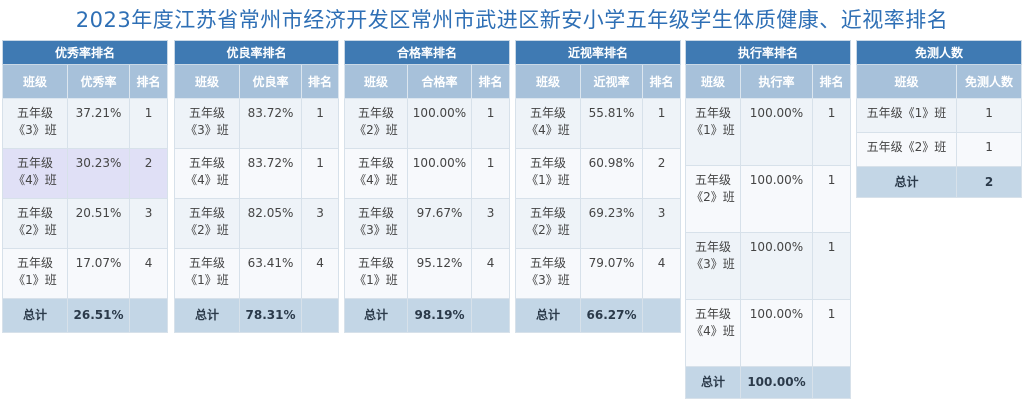 This screenshot has height=412, width=1024. What do you see at coordinates (598, 123) in the screenshot?
I see `table-row: 五年级《4》班 55.81% 1` at bounding box center [598, 123].